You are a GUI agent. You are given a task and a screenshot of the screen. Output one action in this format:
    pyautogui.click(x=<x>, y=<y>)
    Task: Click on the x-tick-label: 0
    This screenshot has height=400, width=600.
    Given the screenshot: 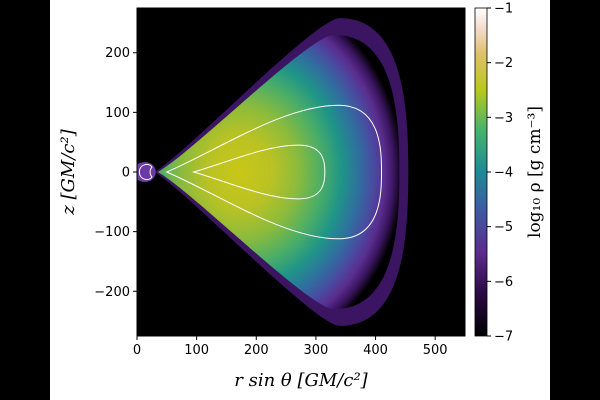 What is the action you would take?
    pyautogui.click(x=137, y=350)
    